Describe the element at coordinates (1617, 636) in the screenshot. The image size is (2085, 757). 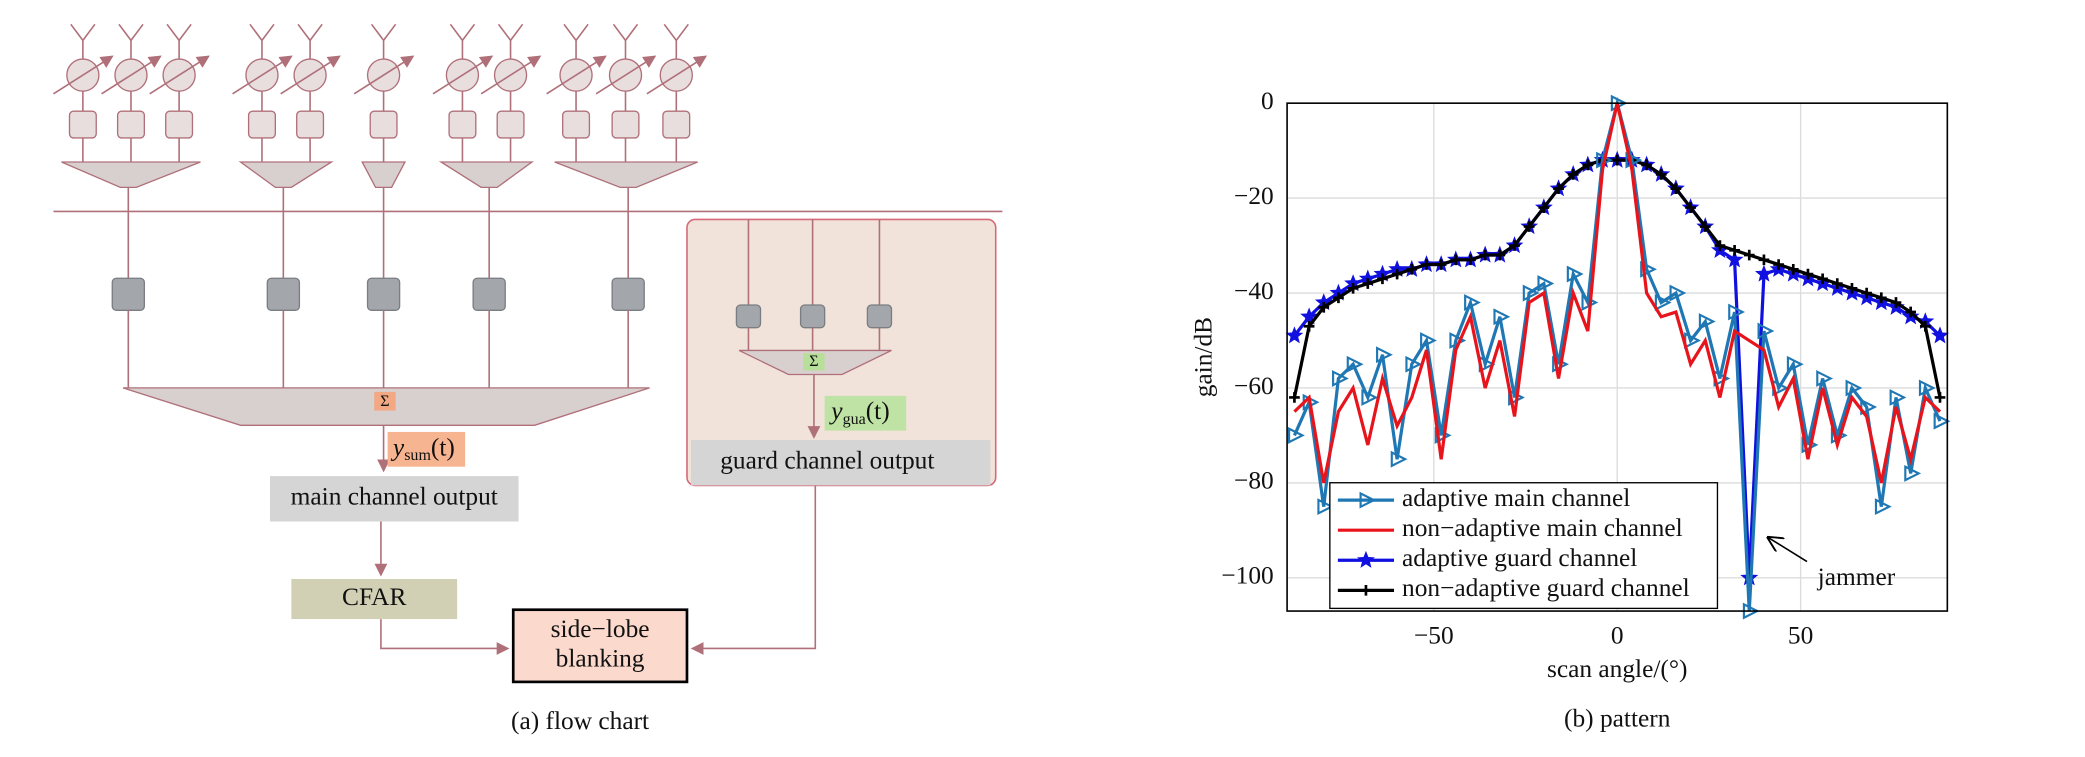
I see `x-tick-label: 0` at that location.